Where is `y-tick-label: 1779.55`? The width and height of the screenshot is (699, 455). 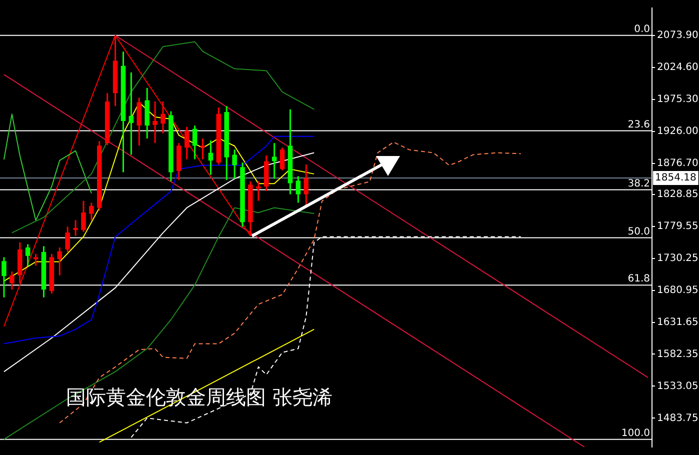 y-tick-label: 1779.55 is located at coordinates (677, 226).